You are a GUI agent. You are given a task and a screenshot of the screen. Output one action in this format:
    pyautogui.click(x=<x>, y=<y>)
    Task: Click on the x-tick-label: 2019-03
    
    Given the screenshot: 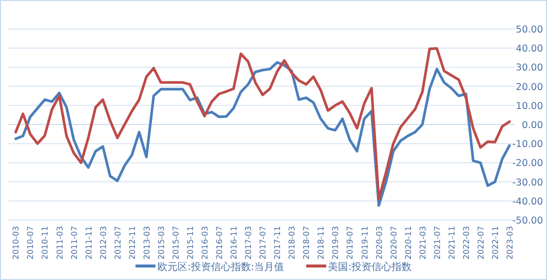 What is the action you would take?
    pyautogui.click(x=335, y=243)
    